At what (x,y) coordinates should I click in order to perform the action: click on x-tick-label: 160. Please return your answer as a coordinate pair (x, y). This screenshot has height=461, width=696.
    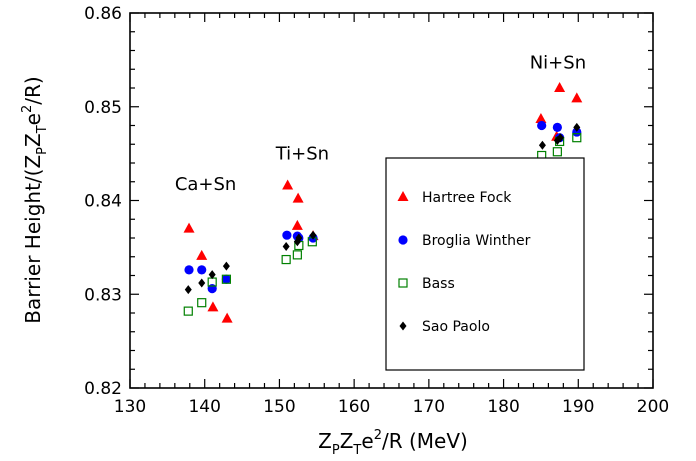
    Looking at the image, I should click on (354, 407).